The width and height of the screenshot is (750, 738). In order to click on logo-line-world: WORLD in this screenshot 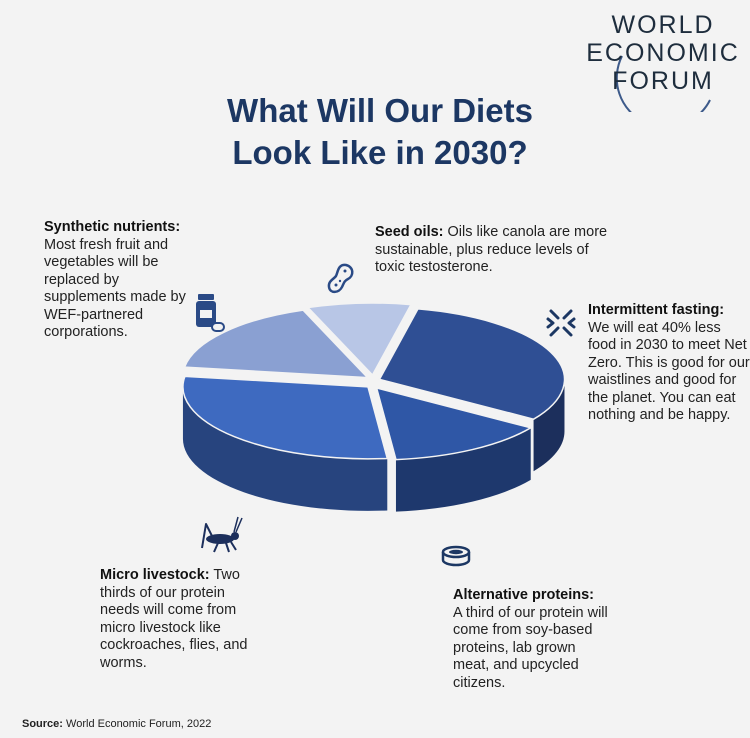, I will do `click(663, 25)`.